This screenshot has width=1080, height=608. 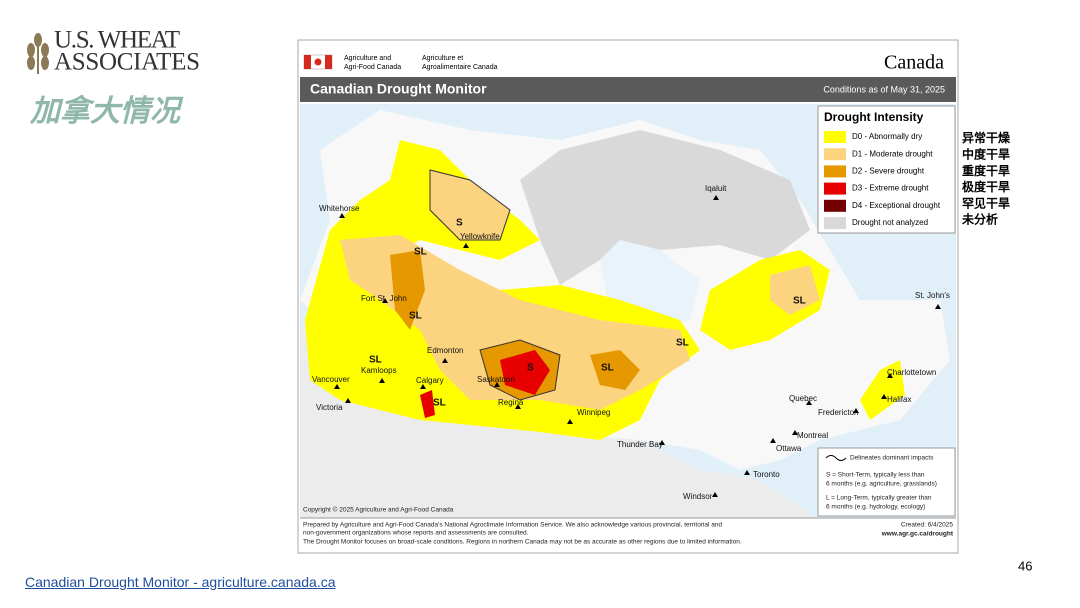 I want to click on translation-label: 未分析, so click(x=979, y=219).